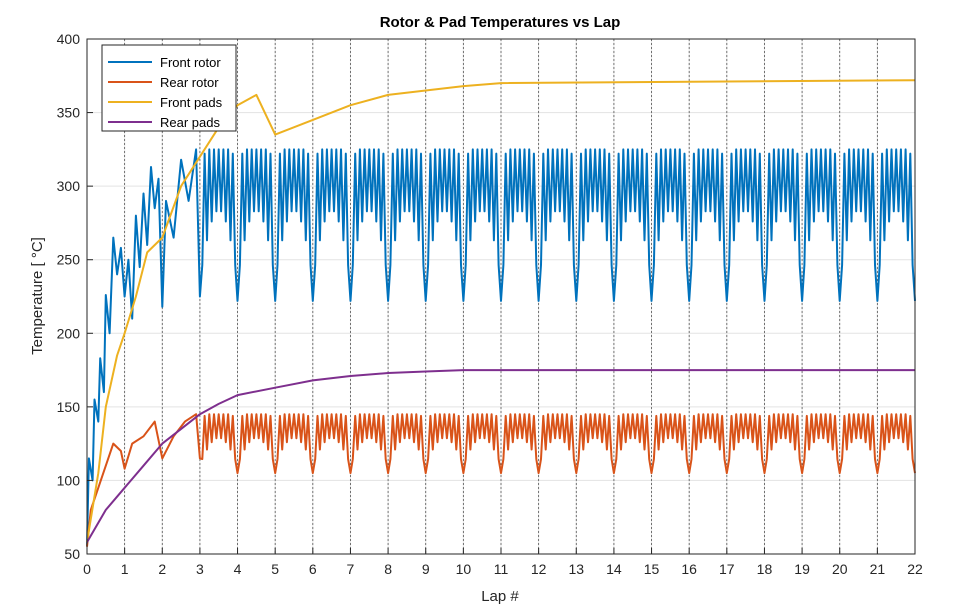 This screenshot has width=953, height=610. I want to click on y-tick-label: 350, so click(69, 113).